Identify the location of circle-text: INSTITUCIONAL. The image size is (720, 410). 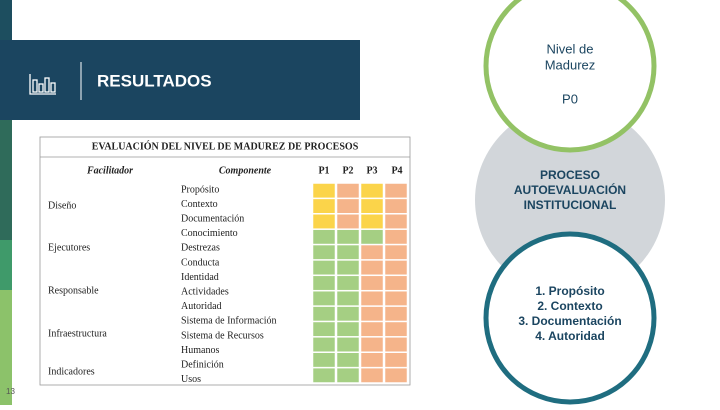
(570, 205).